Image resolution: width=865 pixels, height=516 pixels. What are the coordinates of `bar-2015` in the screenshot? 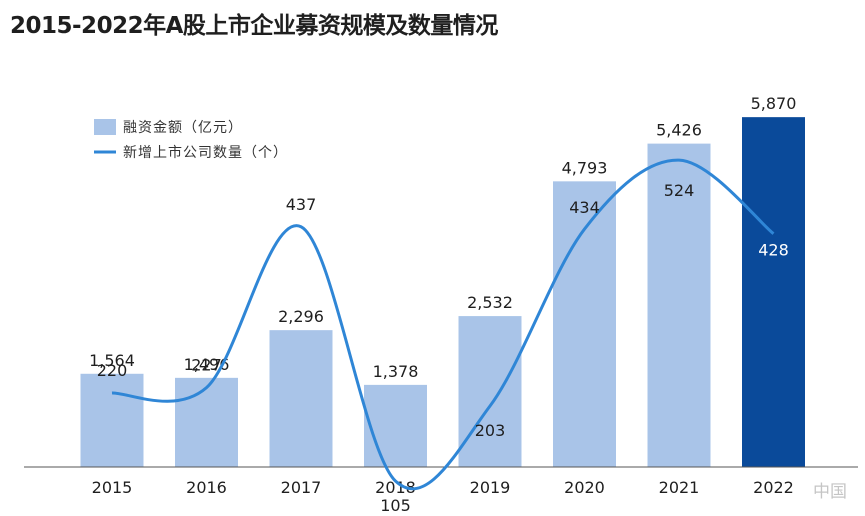 It's located at (112, 420).